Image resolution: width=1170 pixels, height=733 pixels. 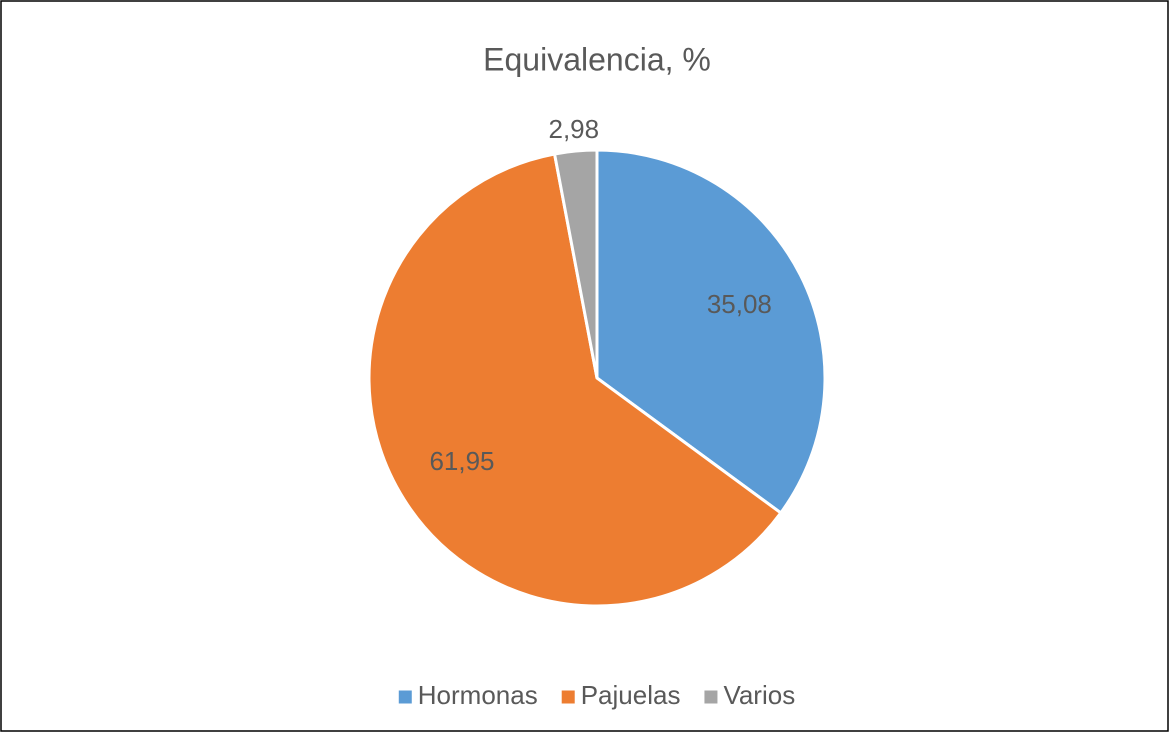 I want to click on legend-label: Hormonas, so click(x=478, y=695).